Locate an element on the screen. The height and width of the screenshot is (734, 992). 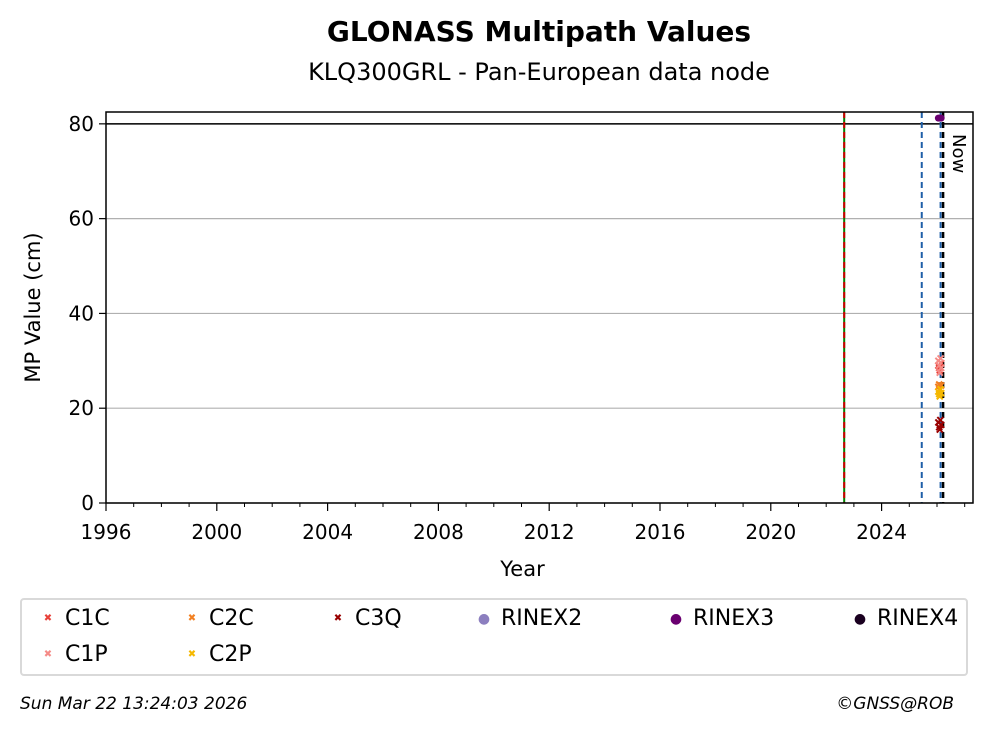
y-tick-label: 60 is located at coordinates (81, 219).